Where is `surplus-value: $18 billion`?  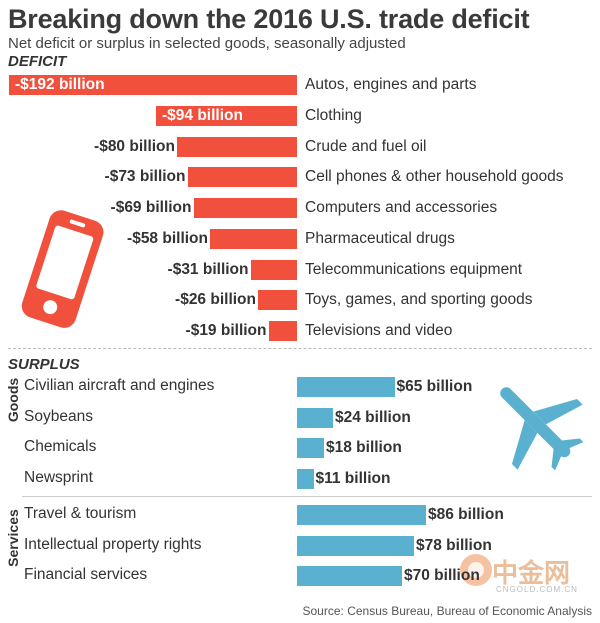 surplus-value: $18 billion is located at coordinates (364, 447).